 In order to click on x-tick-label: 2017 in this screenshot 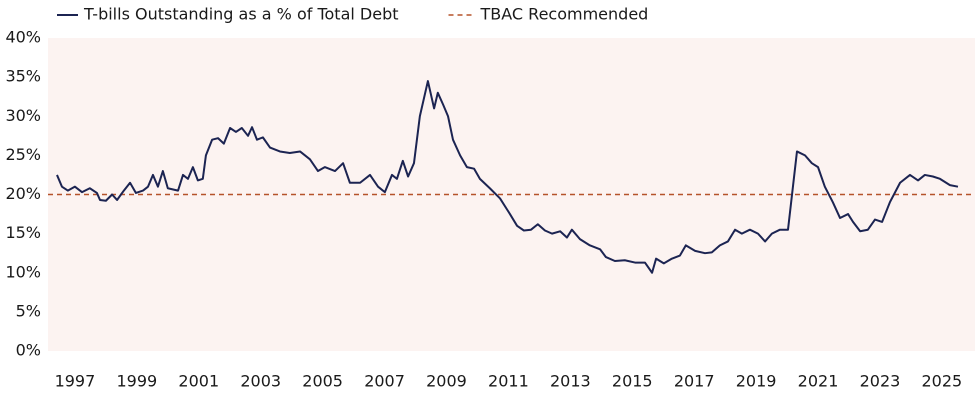, I will do `click(694, 381)`.